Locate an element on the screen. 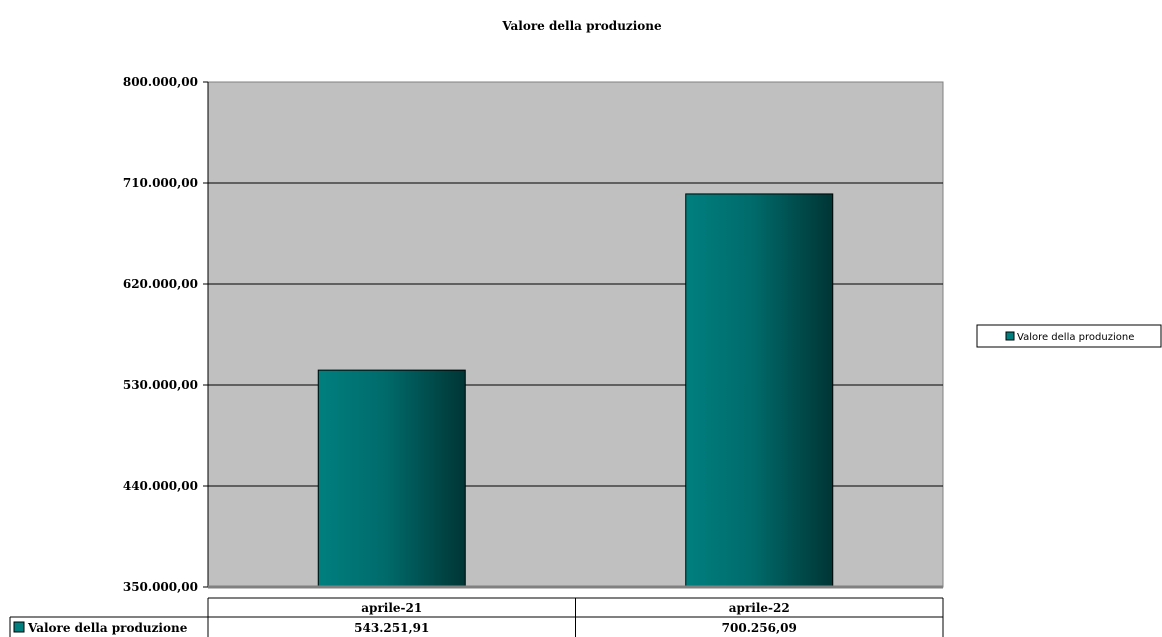 The height and width of the screenshot is (637, 1162). legend: Valore della produzione is located at coordinates (1069, 336).